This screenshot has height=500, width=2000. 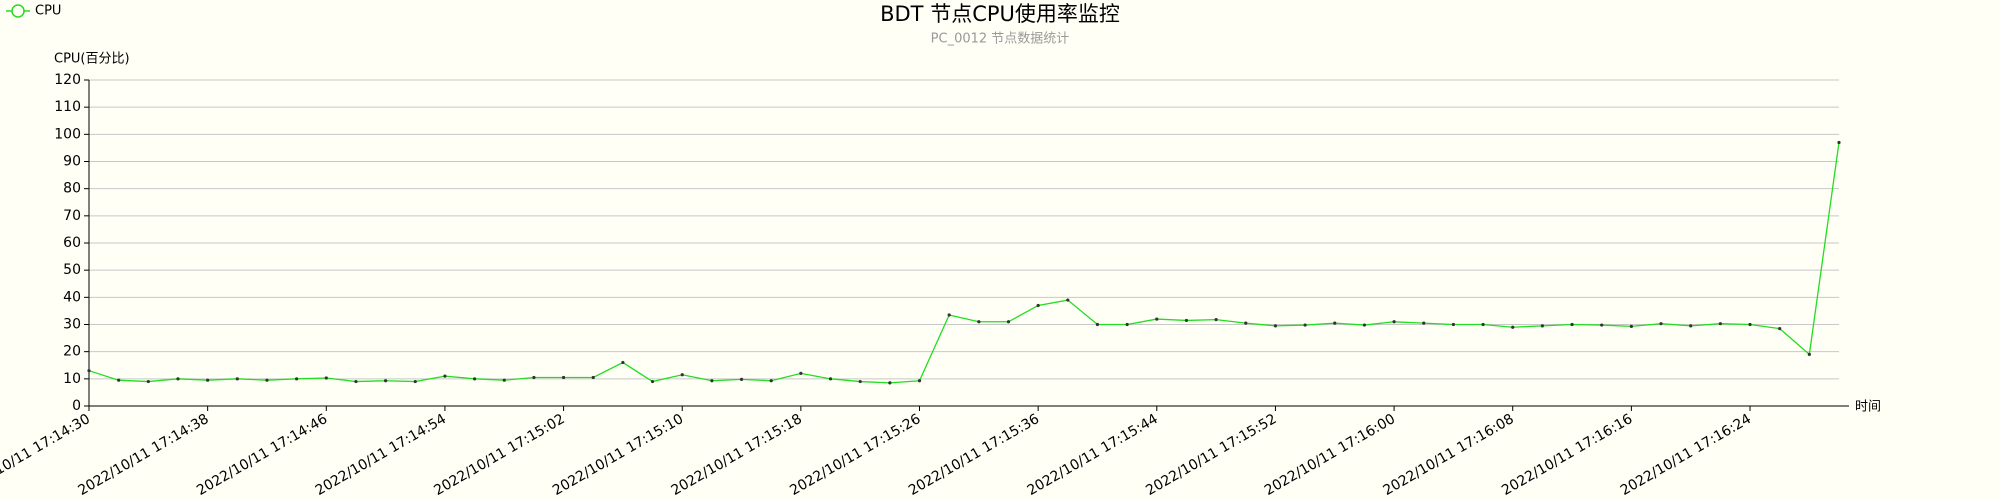 What do you see at coordinates (1868, 407) in the screenshot?
I see `x-axis-label: 时间` at bounding box center [1868, 407].